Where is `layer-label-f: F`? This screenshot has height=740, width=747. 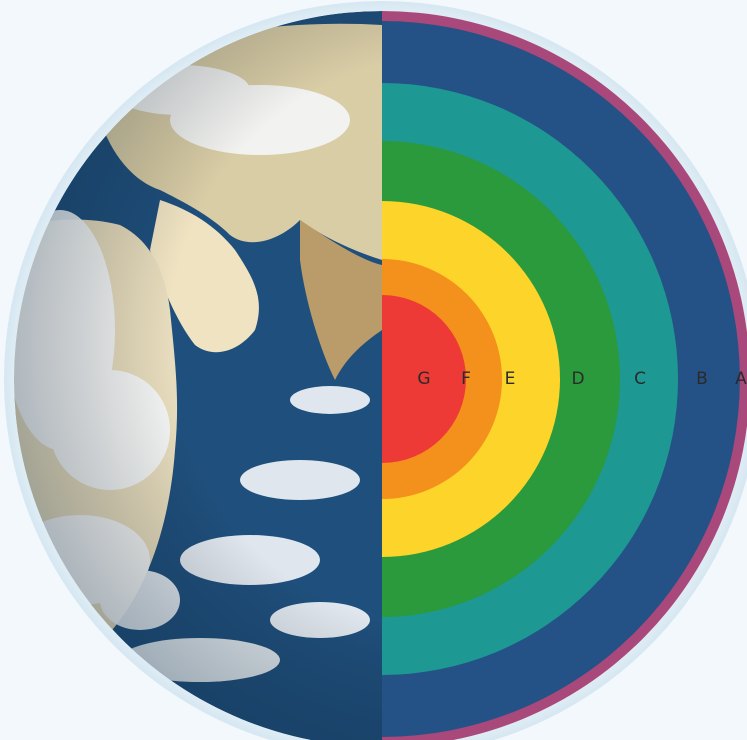 layer-label-f: F is located at coordinates (466, 379).